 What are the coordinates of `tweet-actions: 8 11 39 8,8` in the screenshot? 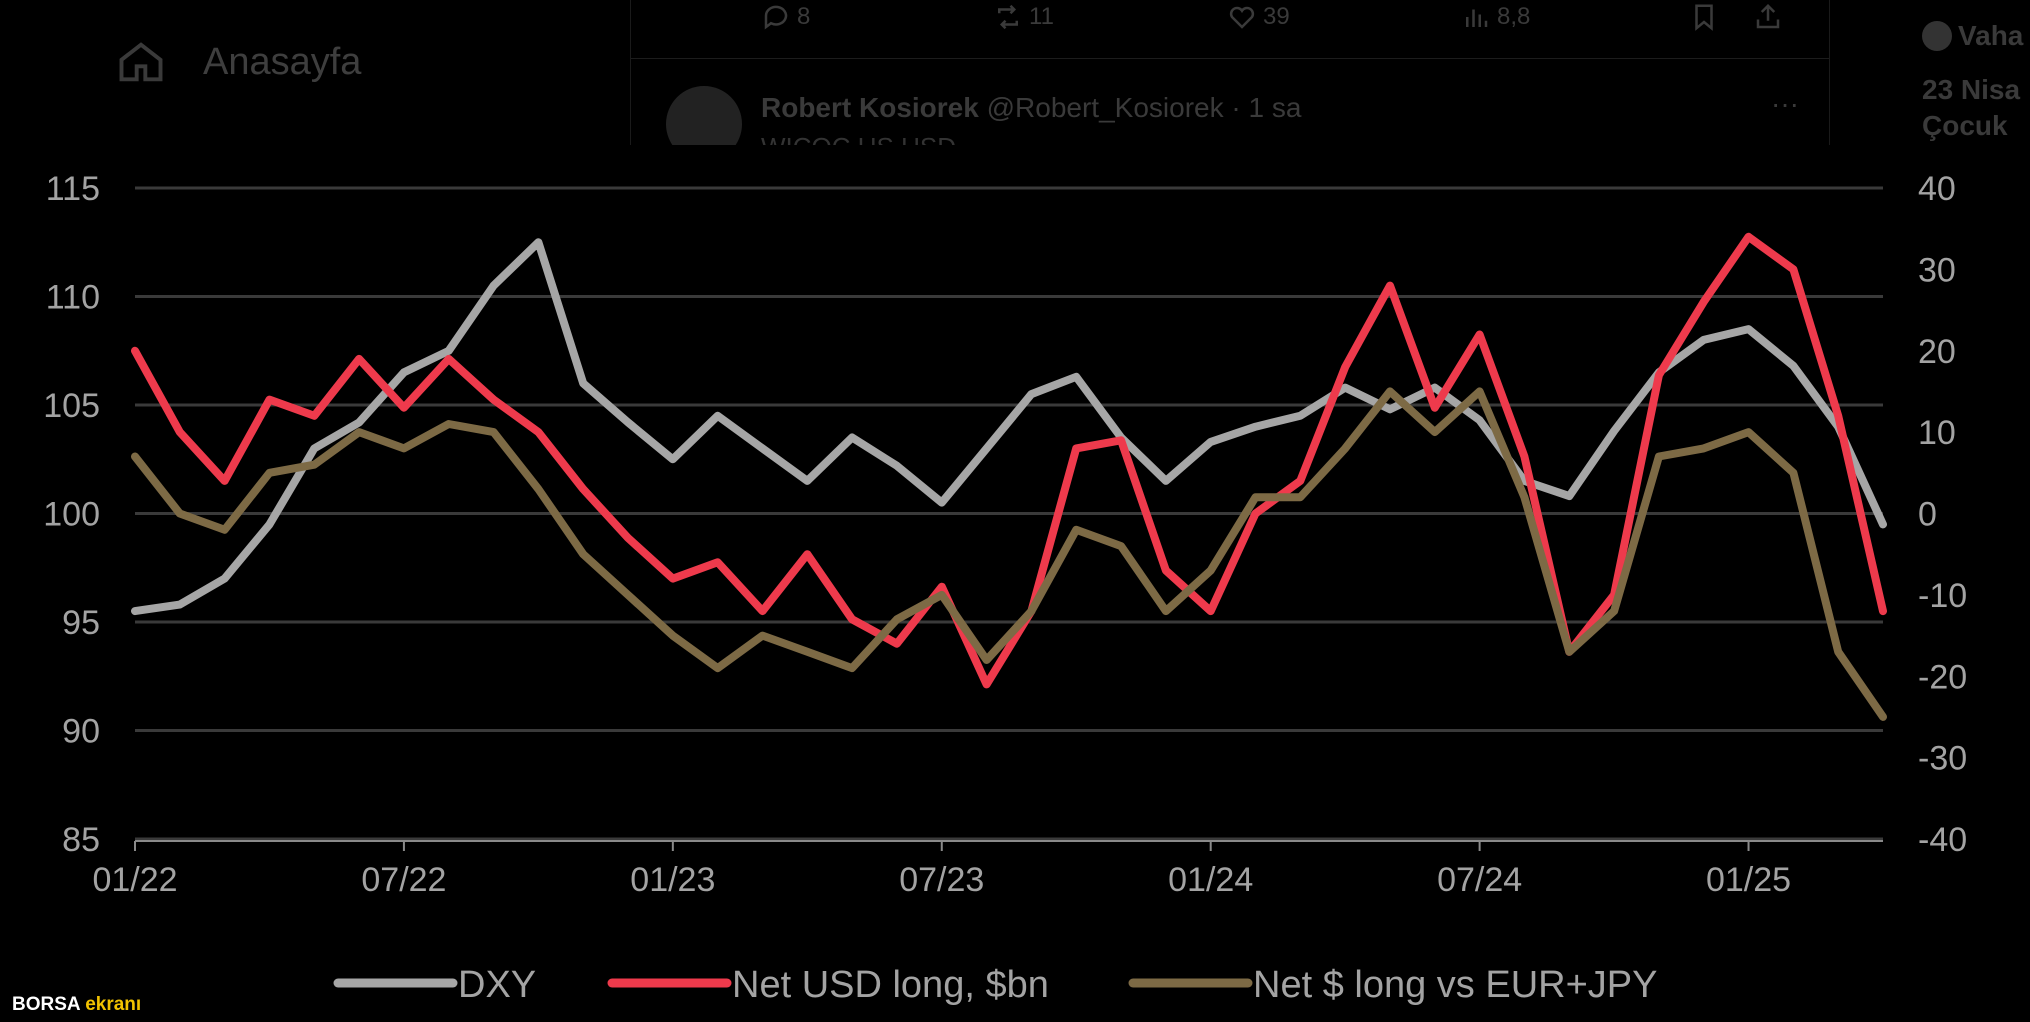 It's located at (1281, 20).